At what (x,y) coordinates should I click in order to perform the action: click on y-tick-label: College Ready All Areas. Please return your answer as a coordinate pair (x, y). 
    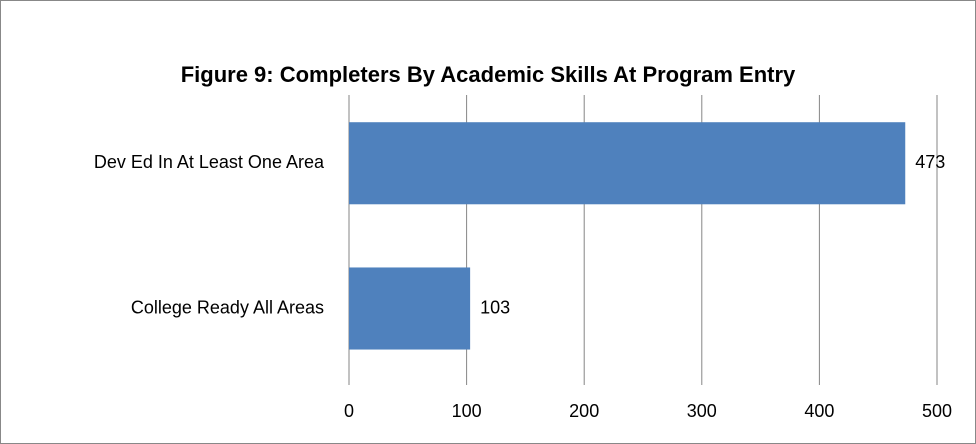
    Looking at the image, I should click on (227, 307).